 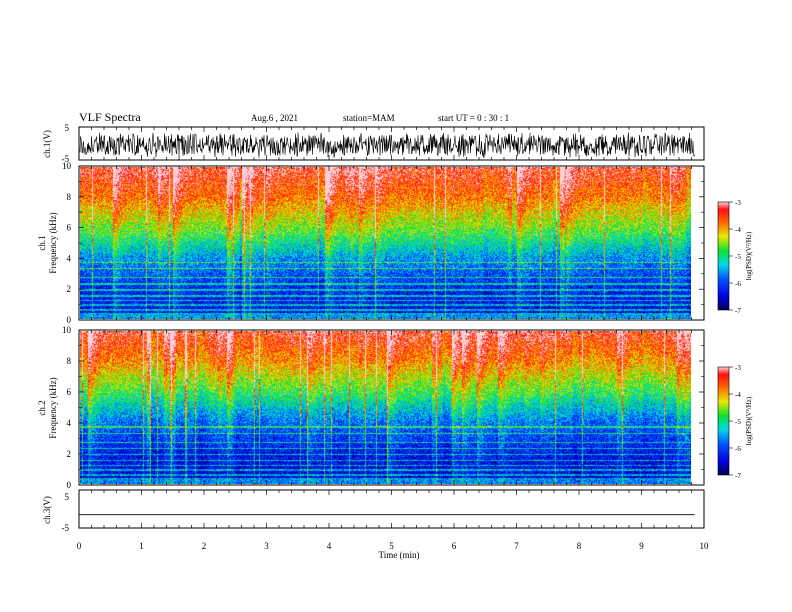 I want to click on ch1-waveform-panel: 5 -5 ch.1(V), so click(x=373, y=143).